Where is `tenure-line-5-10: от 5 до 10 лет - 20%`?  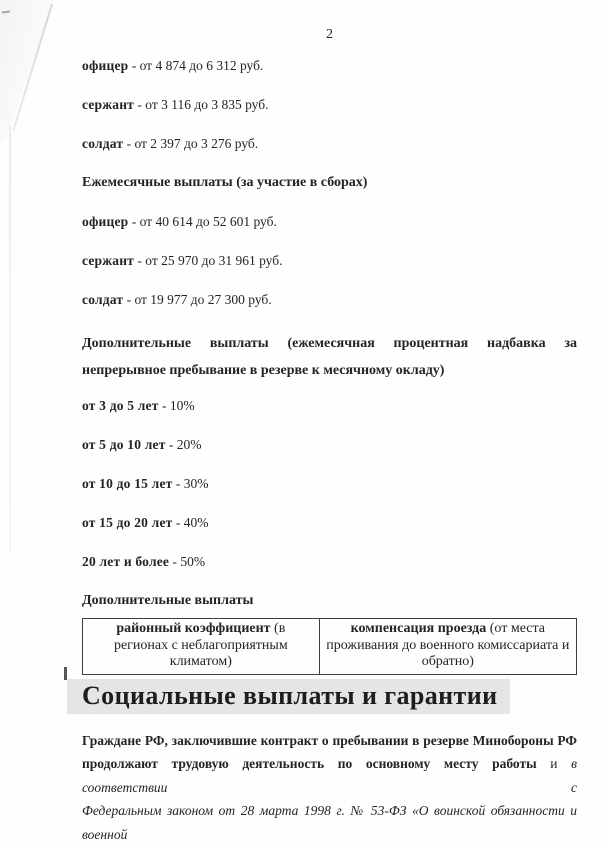
tenure-line-5-10: от 5 до 10 лет - 20% is located at coordinates (329, 444).